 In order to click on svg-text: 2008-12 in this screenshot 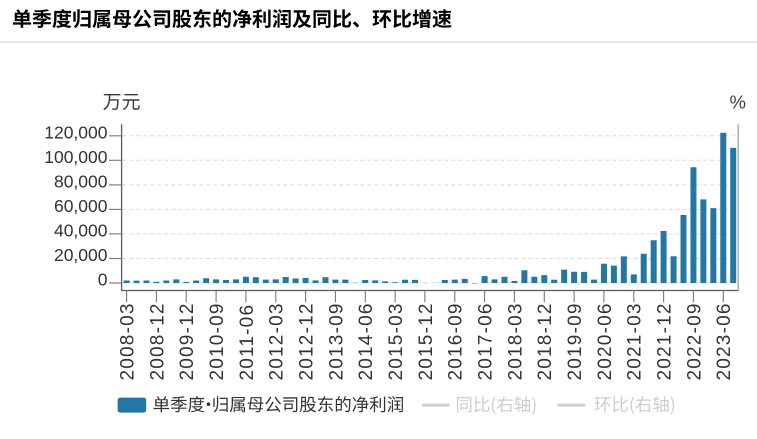, I will do `click(157, 341)`.